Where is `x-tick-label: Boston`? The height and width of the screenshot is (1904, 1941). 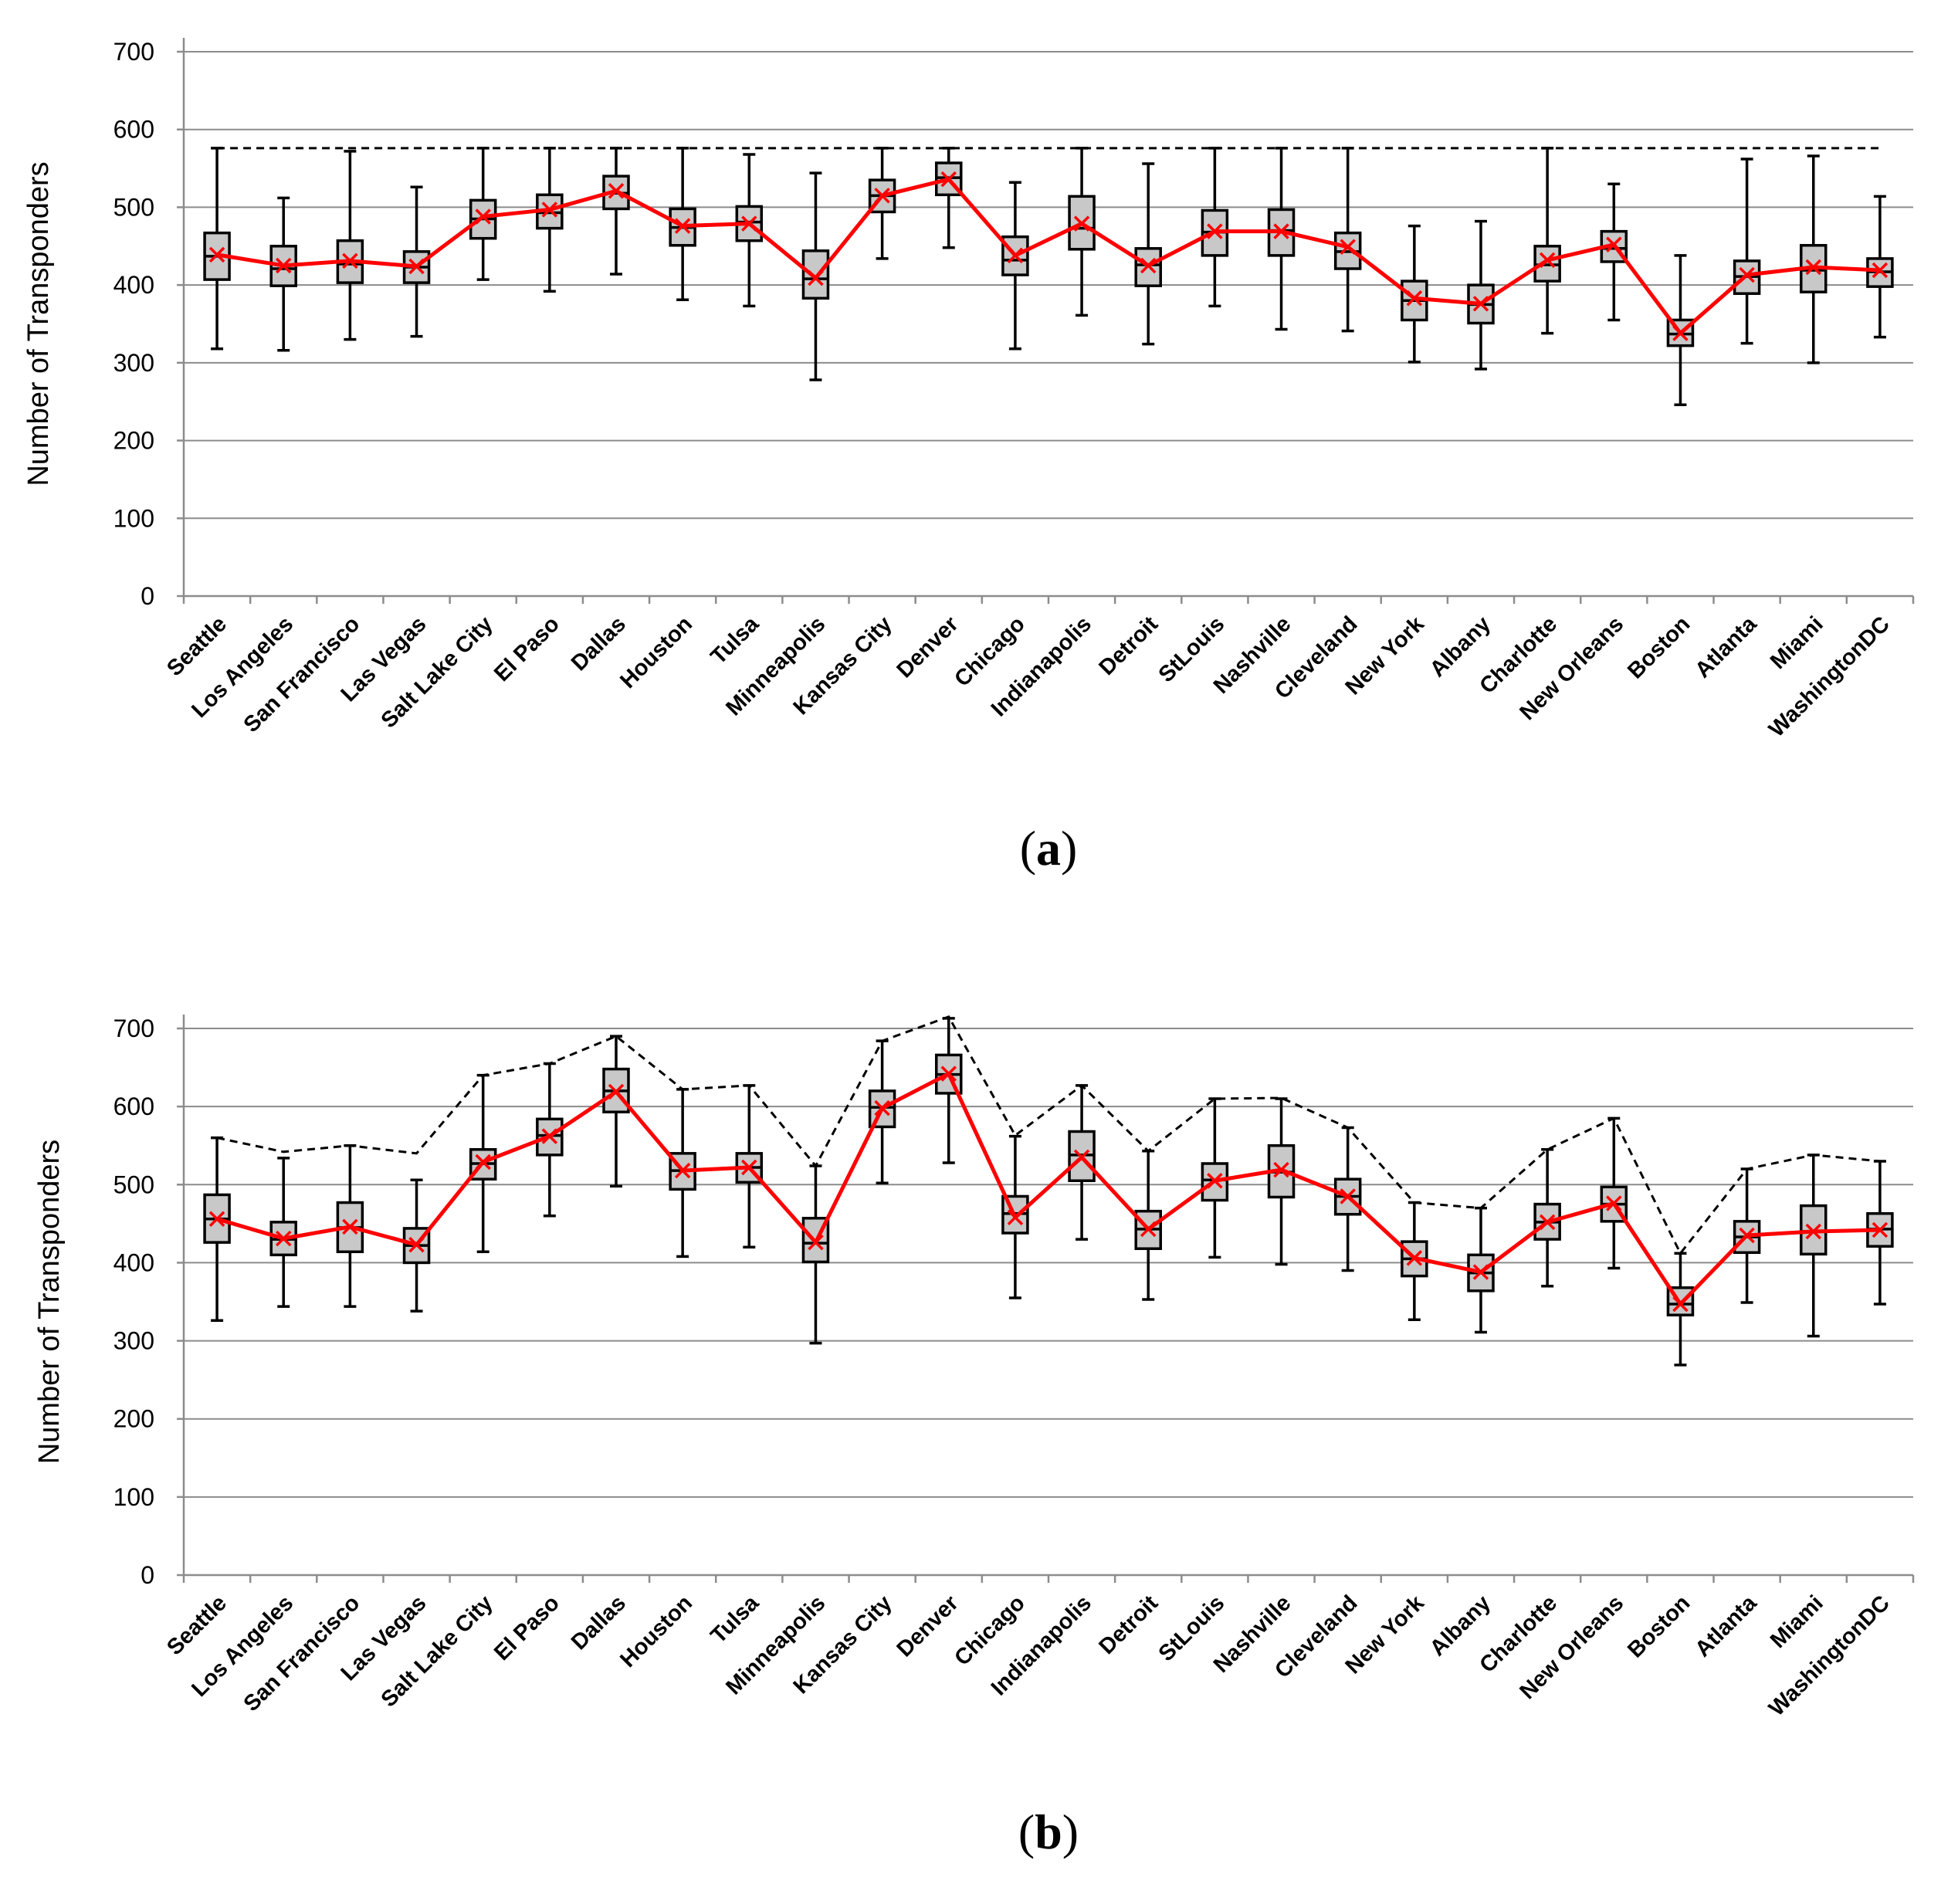 x-tick-label: Boston is located at coordinates (1659, 1627).